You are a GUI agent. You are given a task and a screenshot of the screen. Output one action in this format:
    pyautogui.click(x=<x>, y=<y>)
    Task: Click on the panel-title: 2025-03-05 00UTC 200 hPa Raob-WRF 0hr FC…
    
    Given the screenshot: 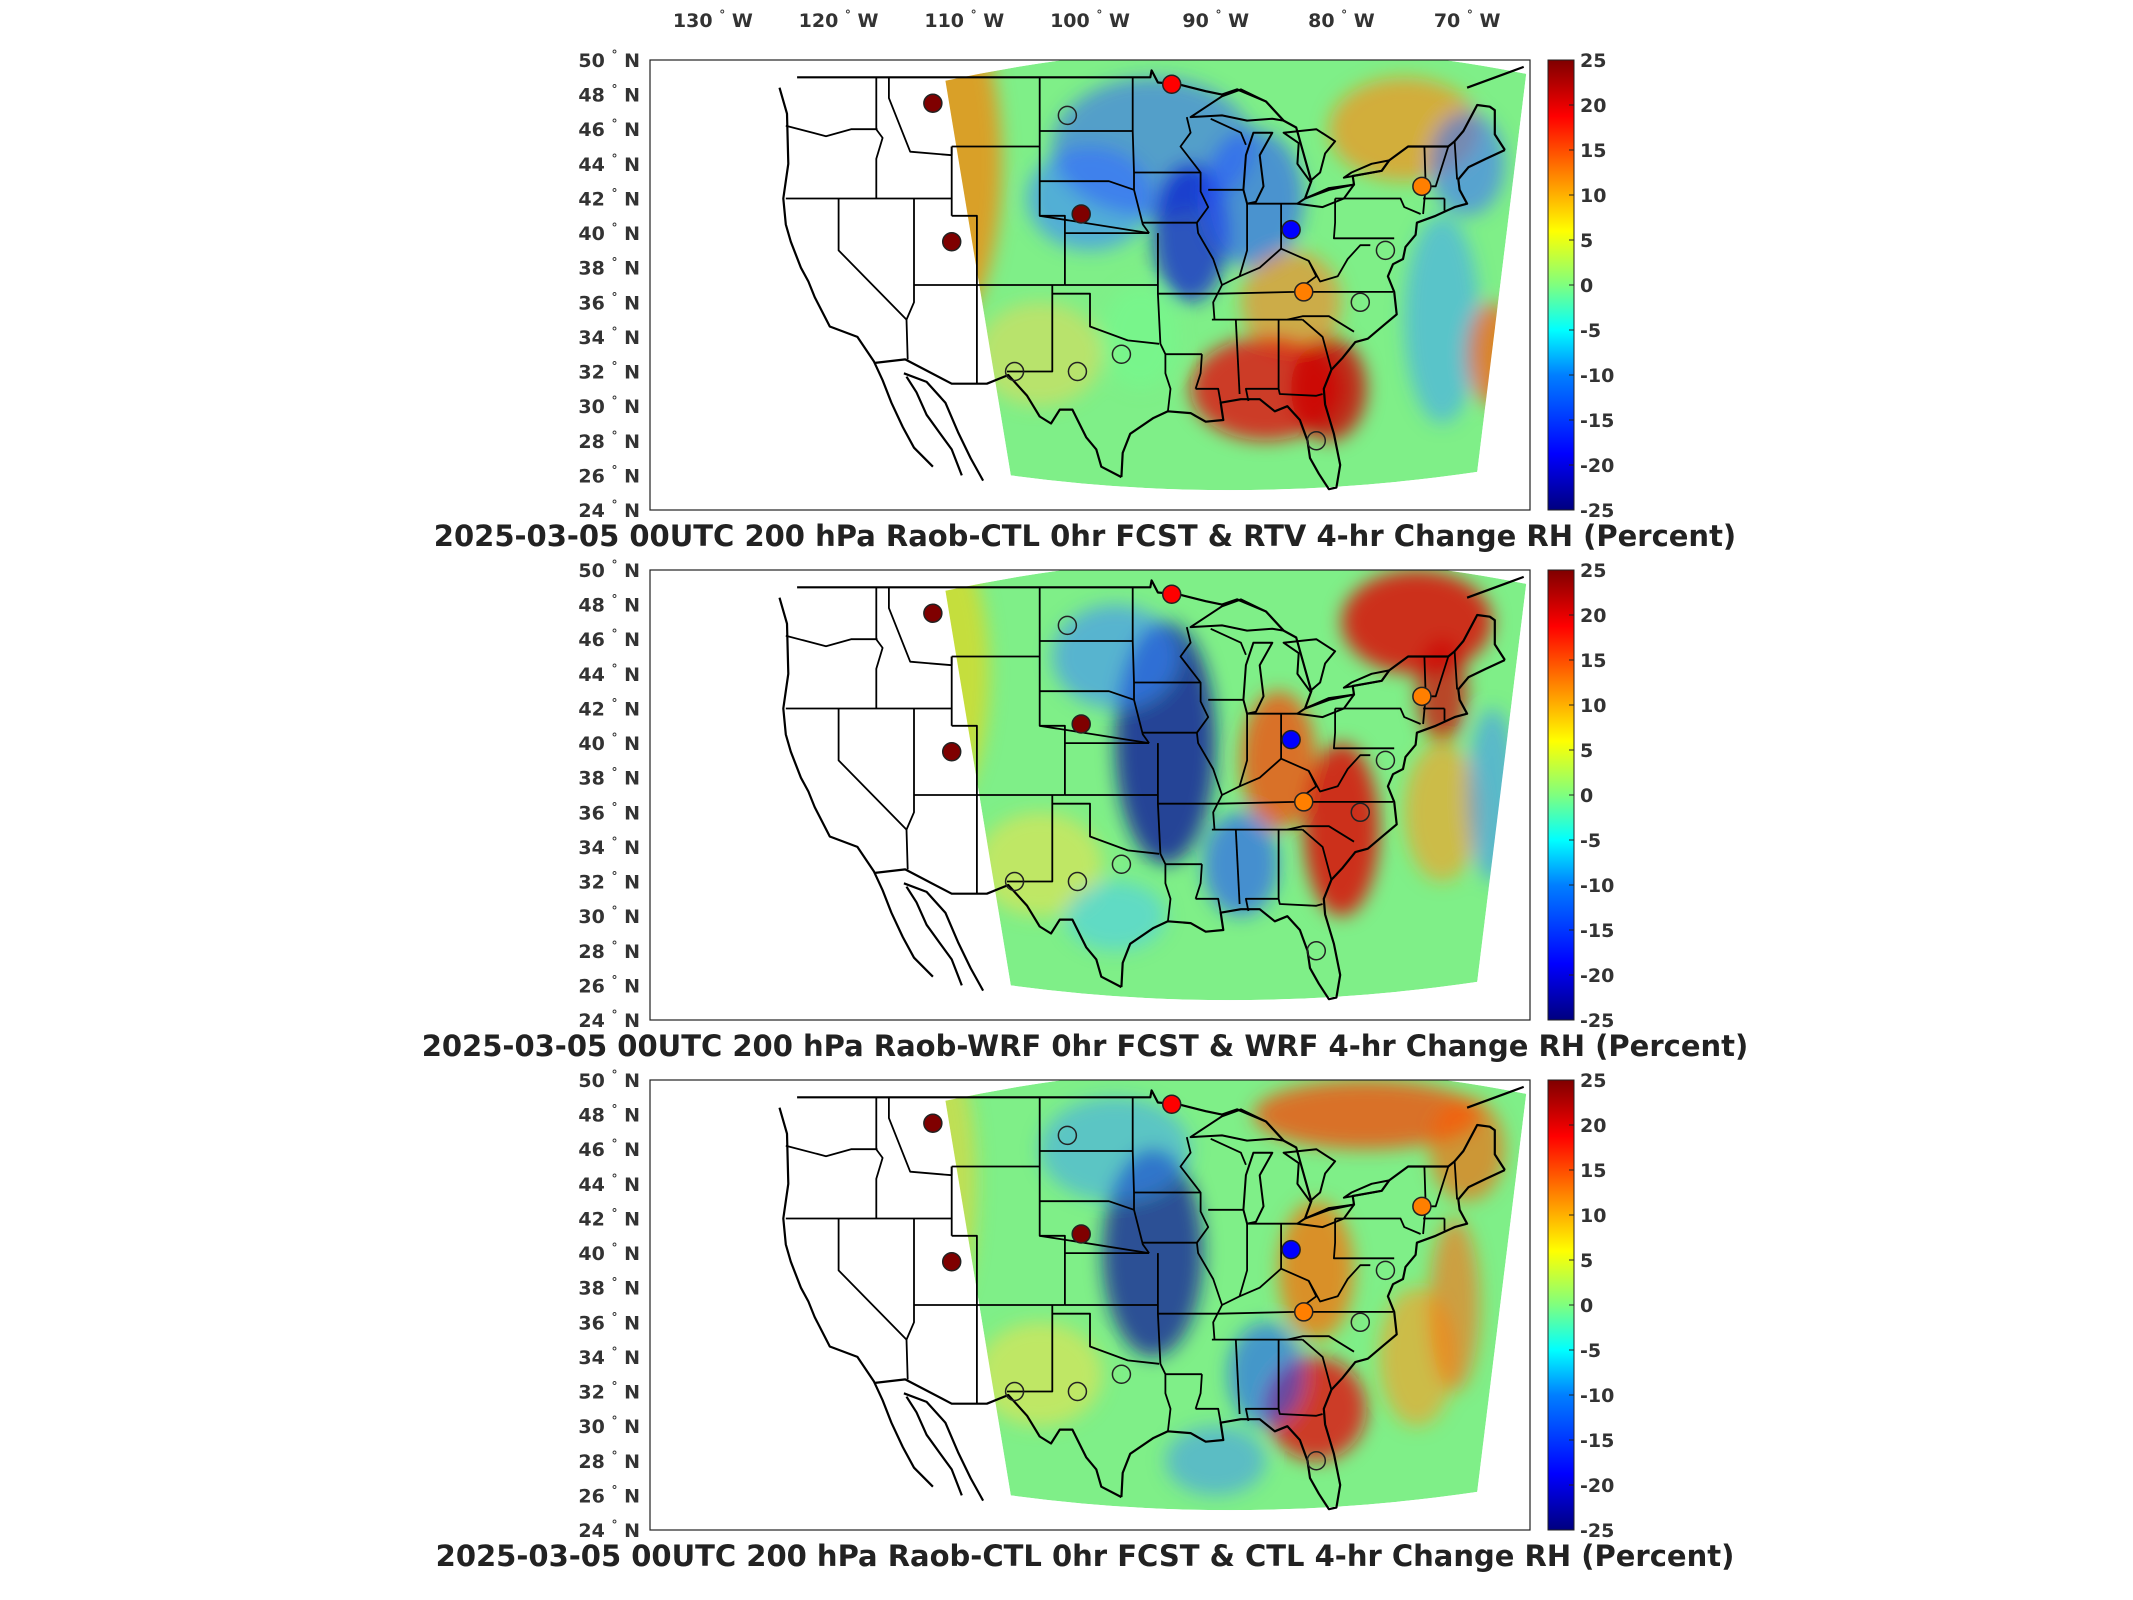 What is the action you would take?
    pyautogui.click(x=1085, y=1046)
    